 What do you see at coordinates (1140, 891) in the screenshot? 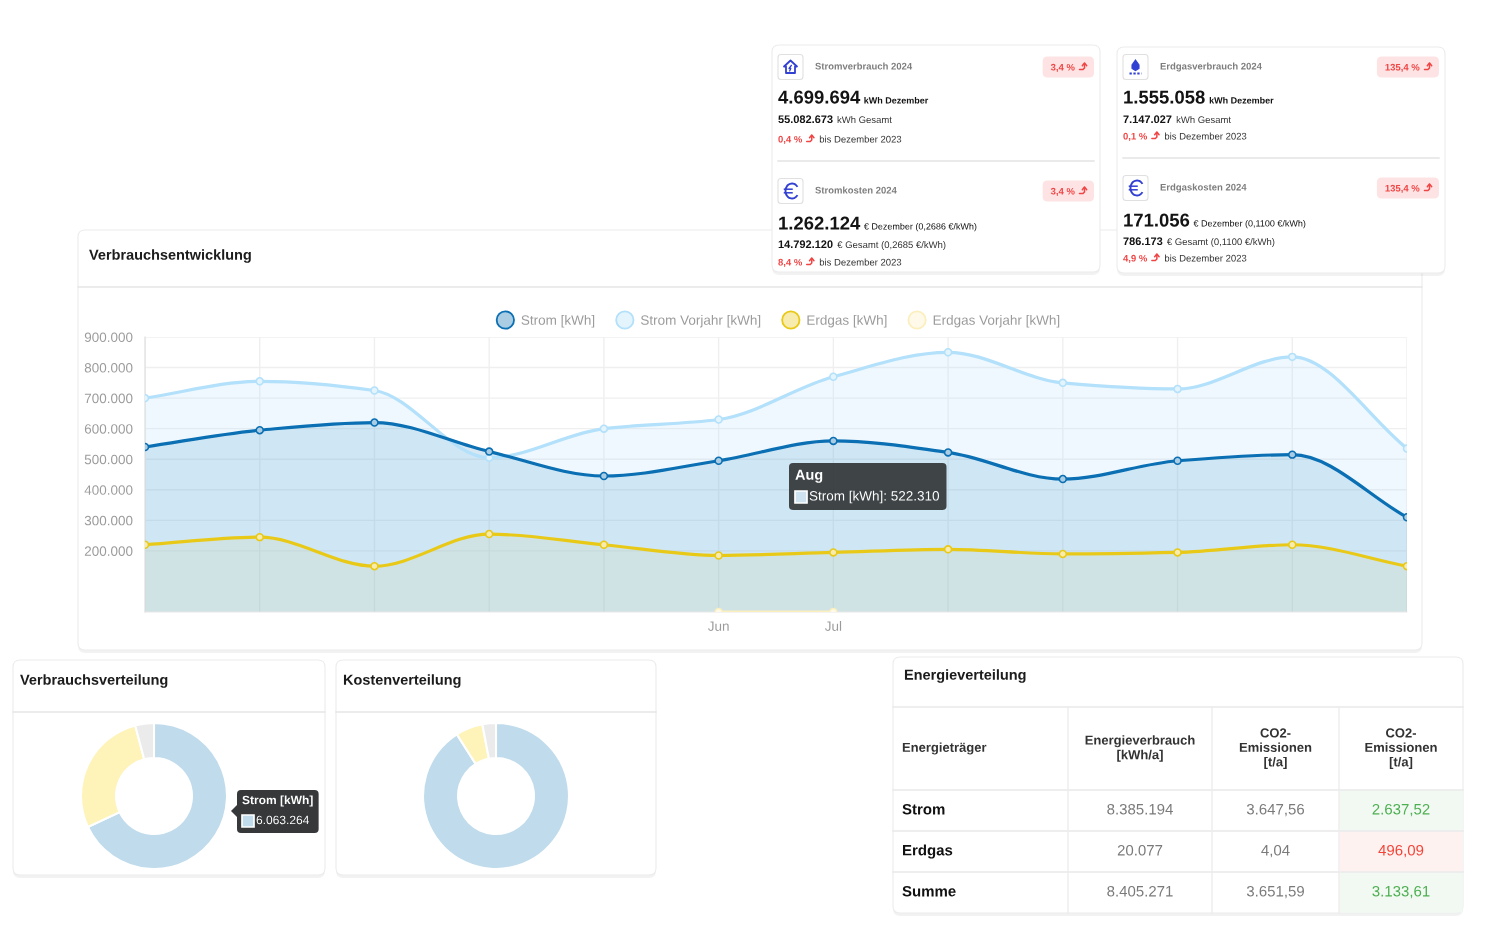
I see `text: 8.405.271` at bounding box center [1140, 891].